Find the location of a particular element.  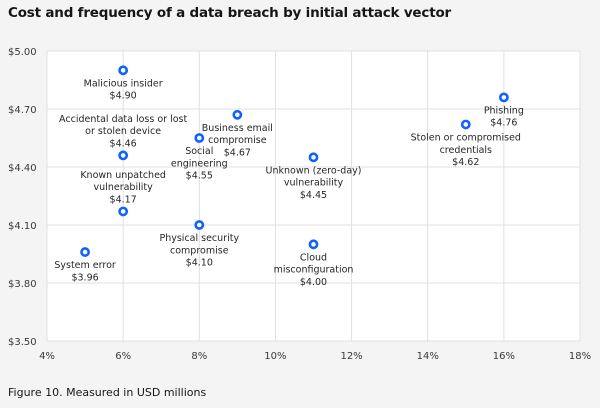

data-value-label: $4.45 is located at coordinates (313, 195).